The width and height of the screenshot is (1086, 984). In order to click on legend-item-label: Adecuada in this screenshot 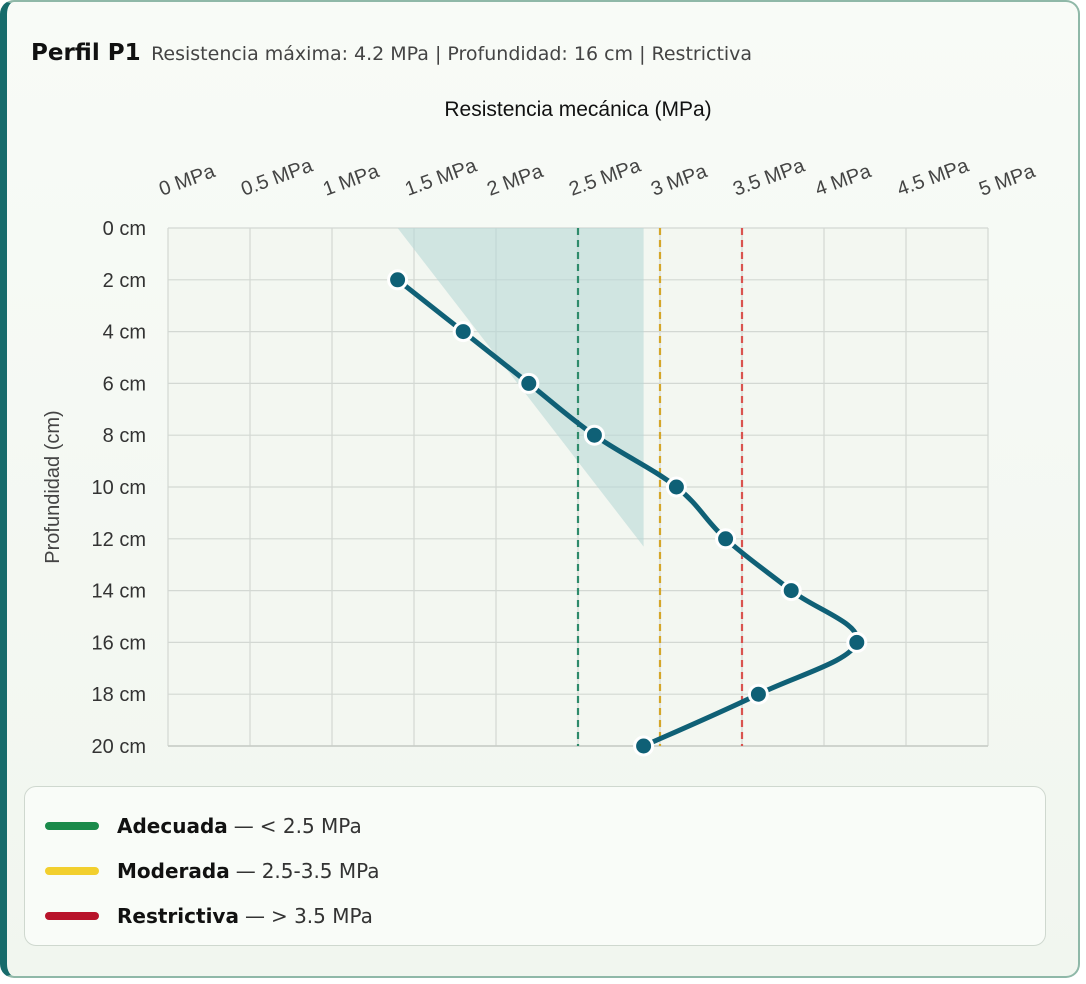, I will do `click(172, 826)`.